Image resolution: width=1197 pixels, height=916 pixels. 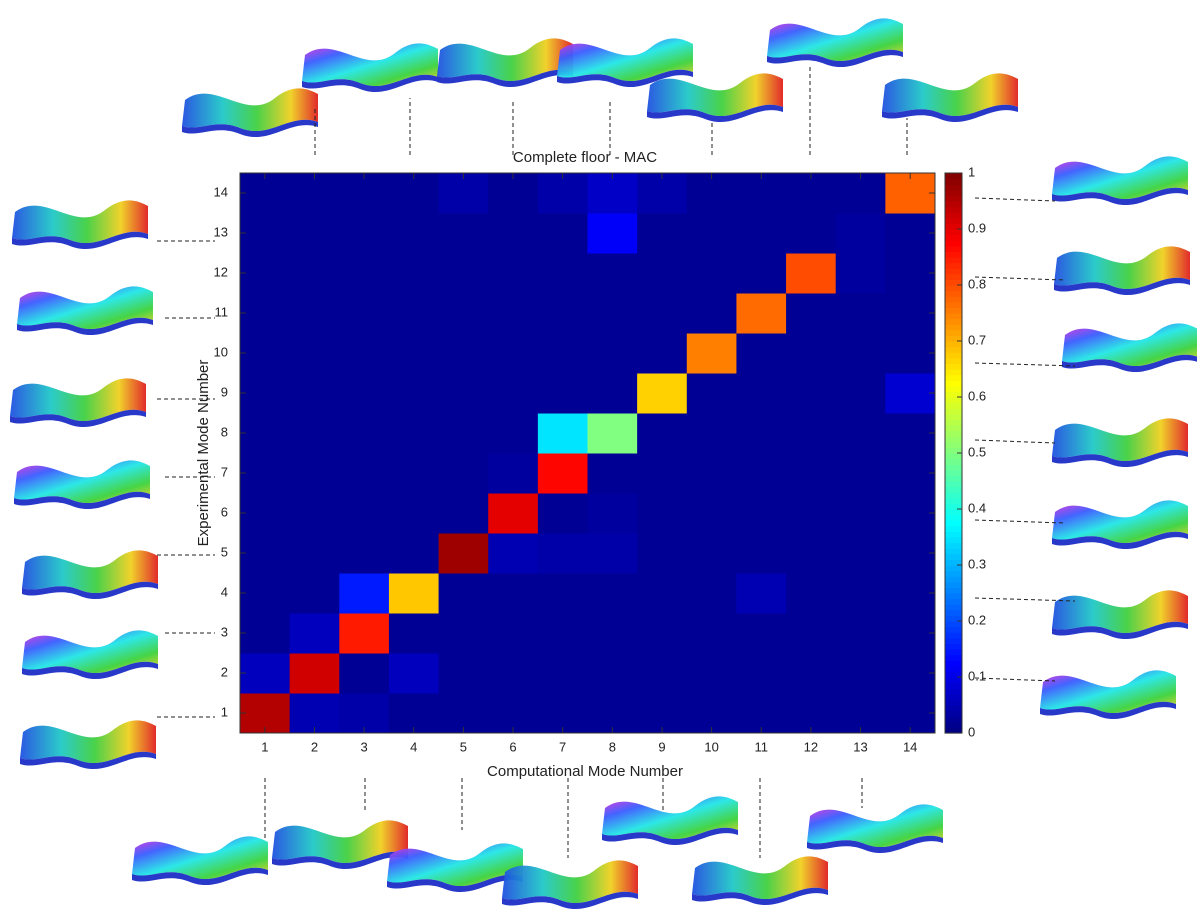 What do you see at coordinates (860, 746) in the screenshot?
I see `x-tick-label: 13` at bounding box center [860, 746].